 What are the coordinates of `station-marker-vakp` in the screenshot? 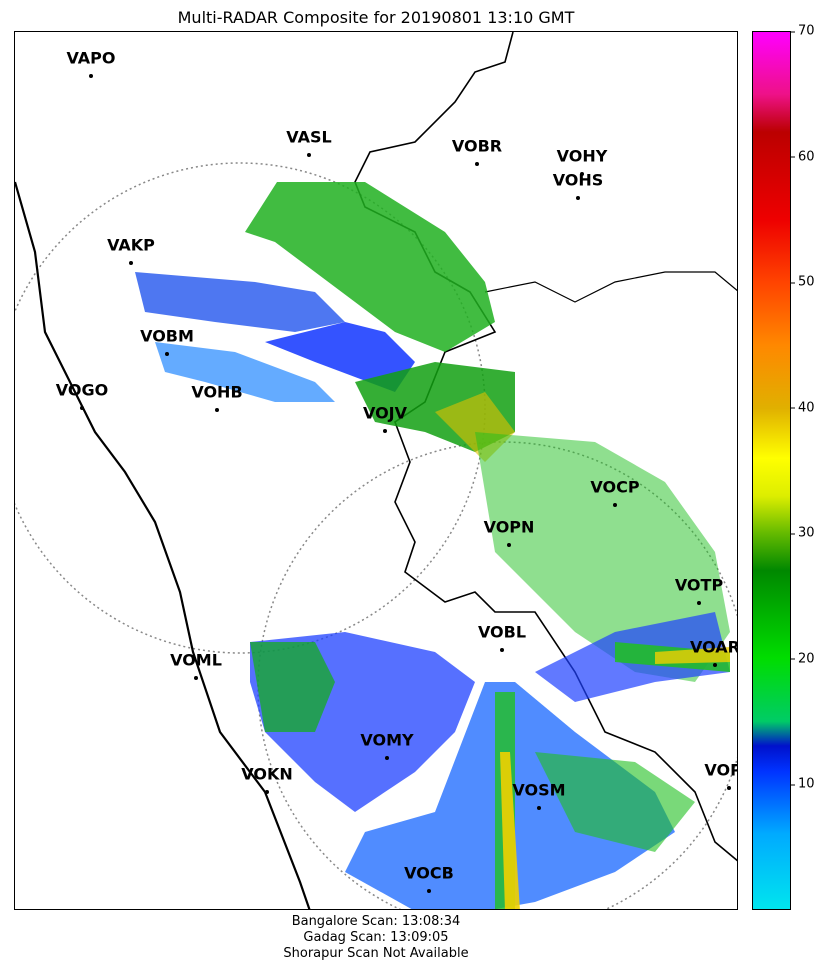 It's located at (131, 263).